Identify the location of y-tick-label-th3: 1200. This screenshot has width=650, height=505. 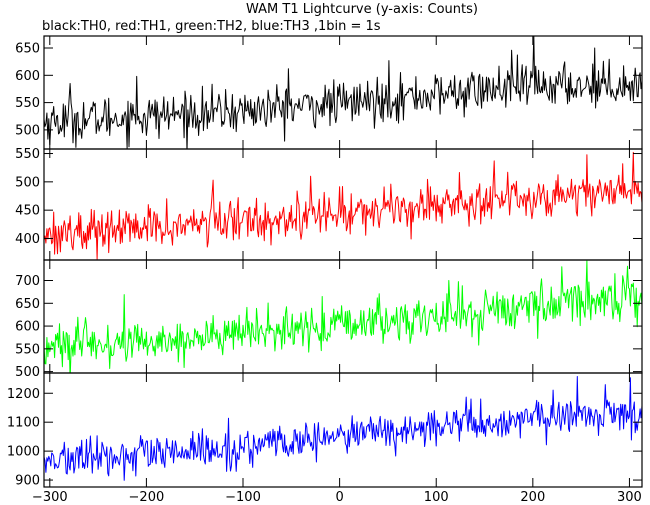
(23, 394).